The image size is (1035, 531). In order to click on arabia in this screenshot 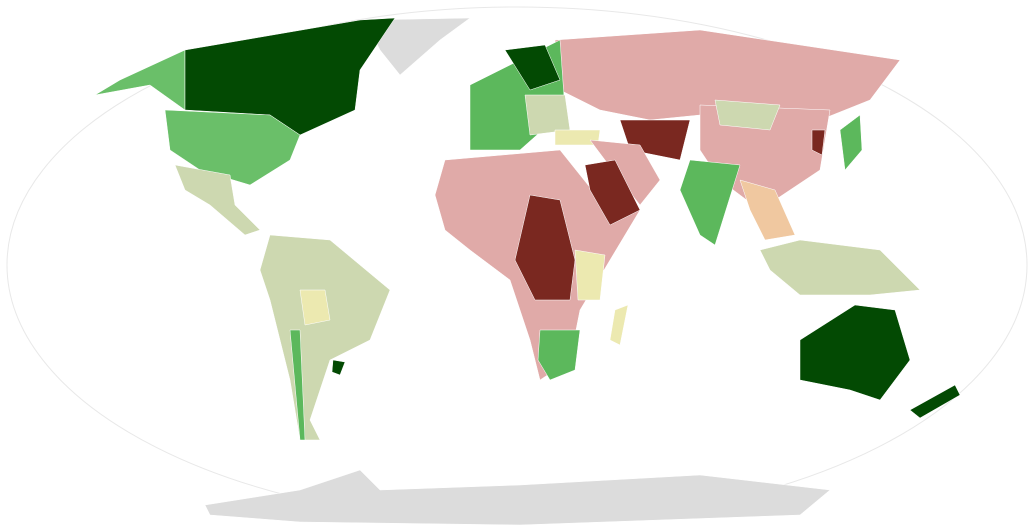, I will do `click(612, 192)`.